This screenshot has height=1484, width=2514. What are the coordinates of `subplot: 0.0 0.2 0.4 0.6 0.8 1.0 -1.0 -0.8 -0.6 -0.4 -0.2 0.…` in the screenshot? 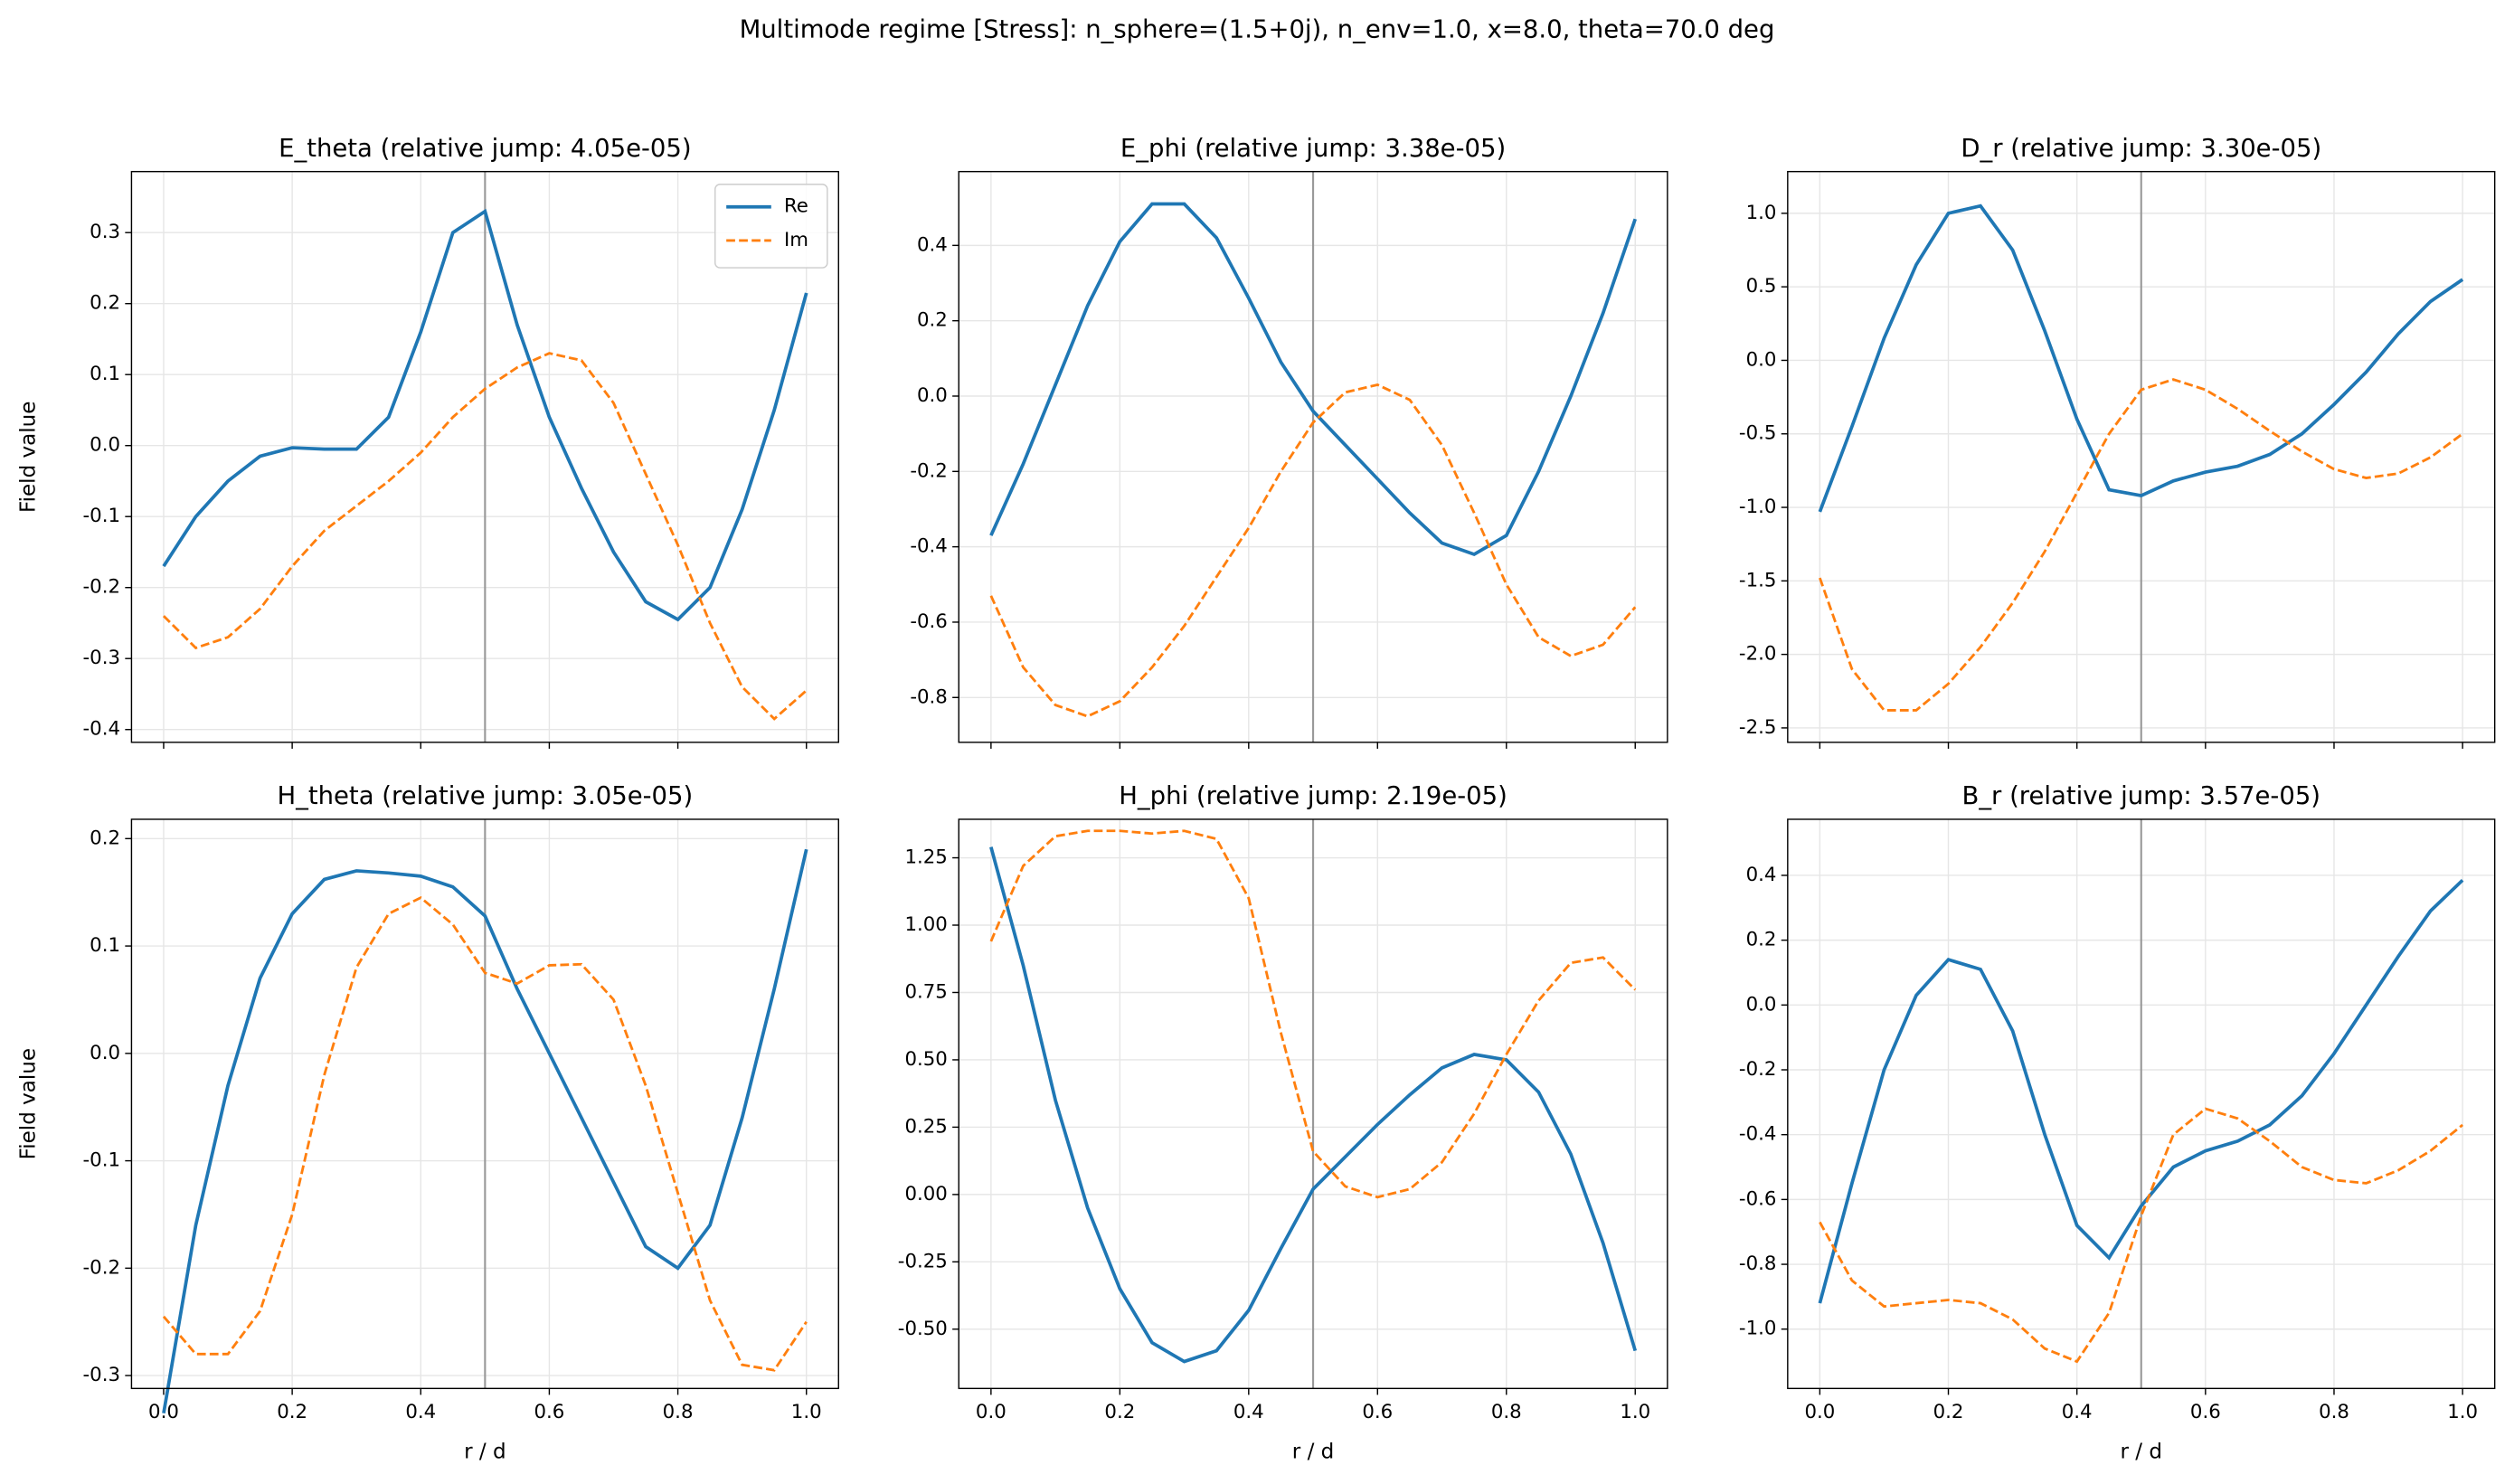 It's located at (2117, 1122).